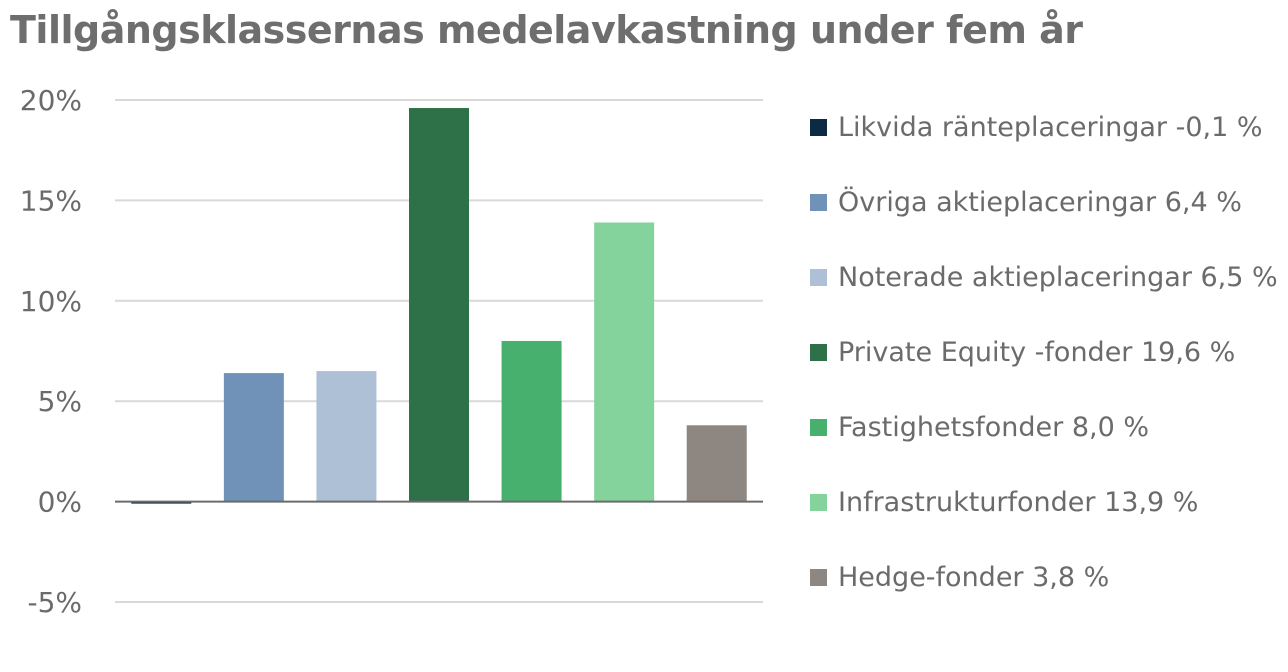 The width and height of the screenshot is (1288, 672). What do you see at coordinates (51, 301) in the screenshot?
I see `y-tick-label: 10%` at bounding box center [51, 301].